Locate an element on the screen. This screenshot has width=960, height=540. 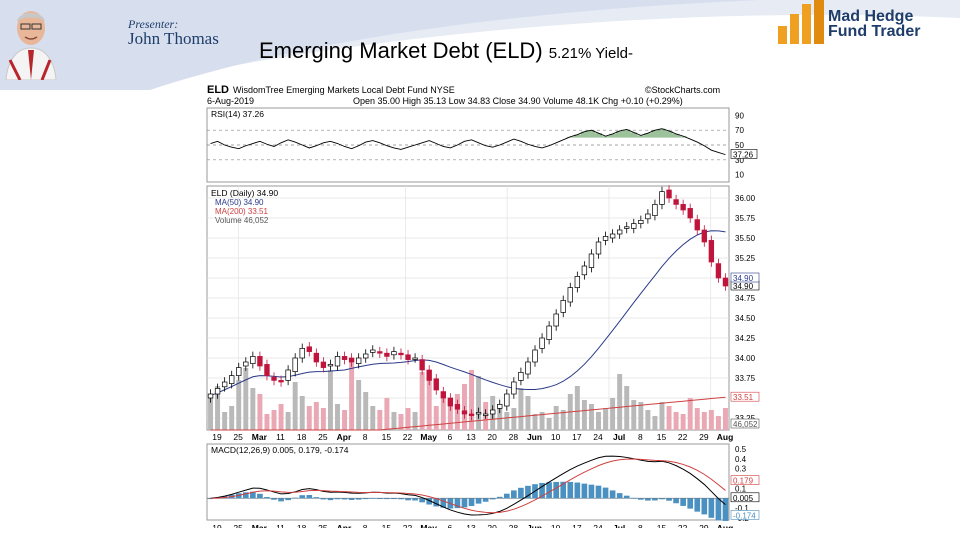
x-axis-label: 28 is located at coordinates (514, 437).